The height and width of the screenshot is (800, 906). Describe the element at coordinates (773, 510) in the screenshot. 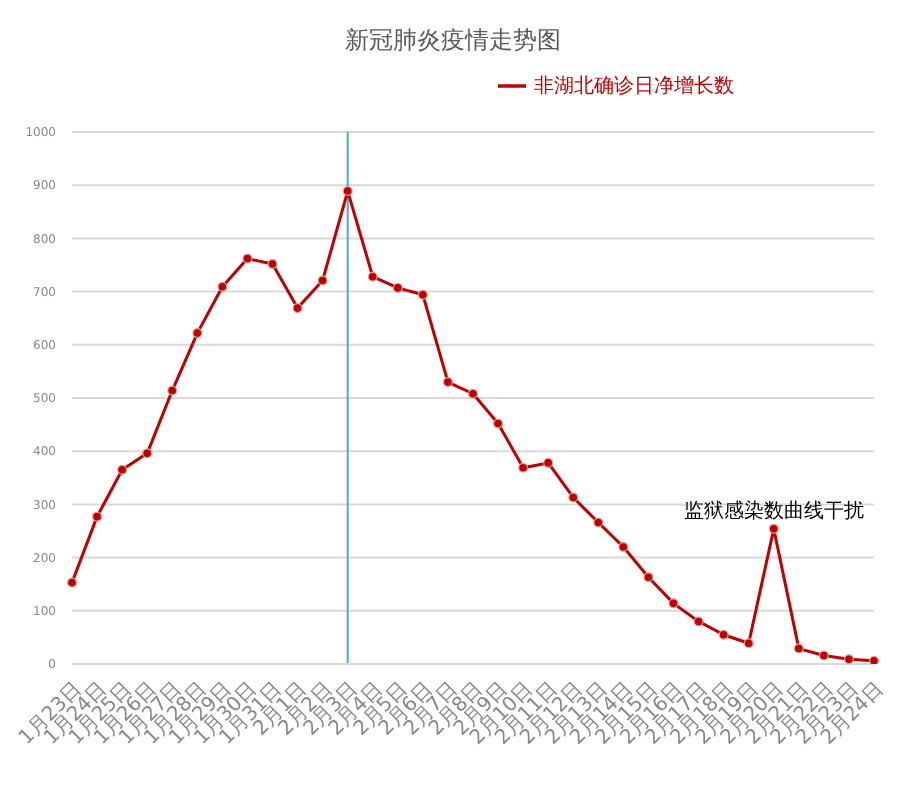

I see `annotation: 监狱感染数曲线干扰` at that location.